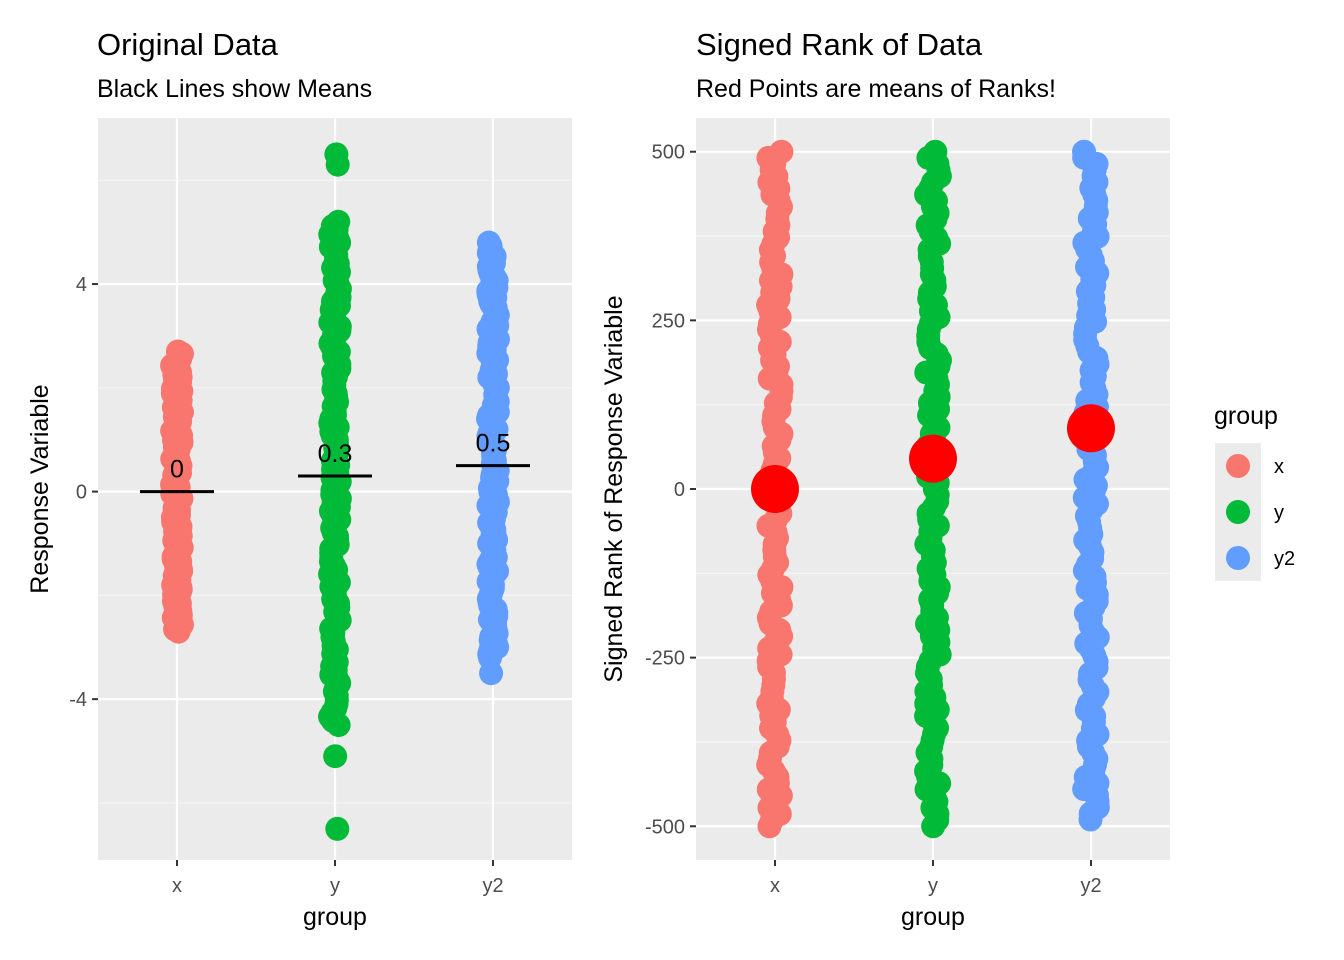  What do you see at coordinates (40, 488) in the screenshot?
I see `y-axis-title: Response Variable` at bounding box center [40, 488].